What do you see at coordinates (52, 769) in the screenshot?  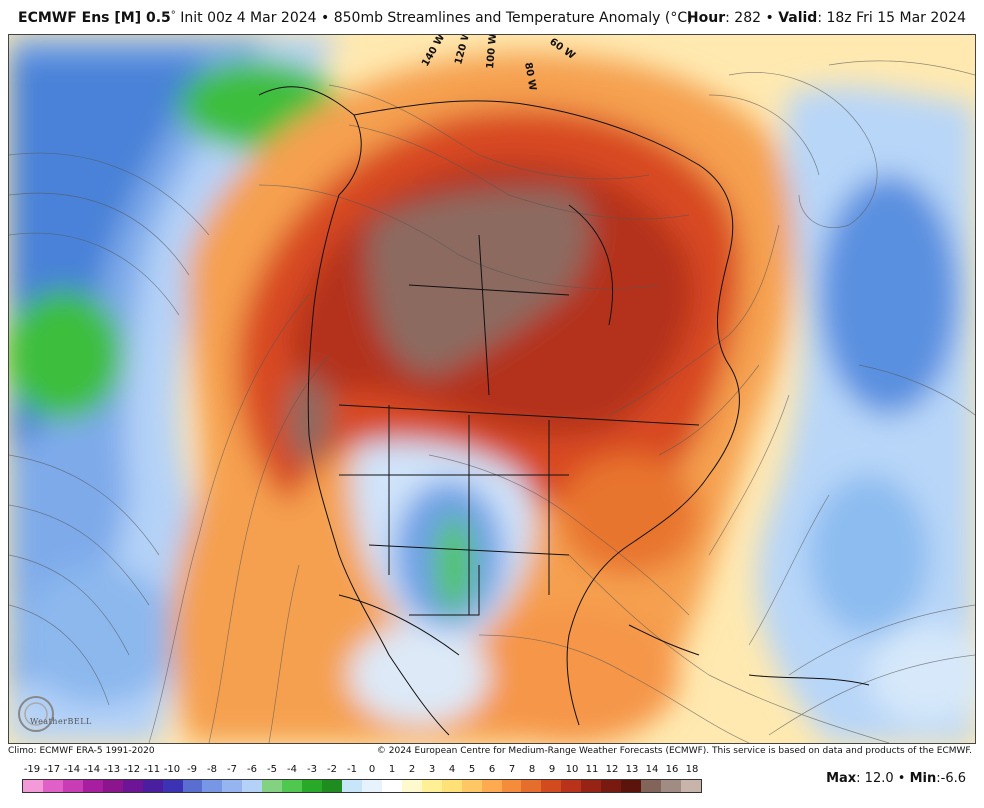 I see `colorbar-tick-label: -17` at bounding box center [52, 769].